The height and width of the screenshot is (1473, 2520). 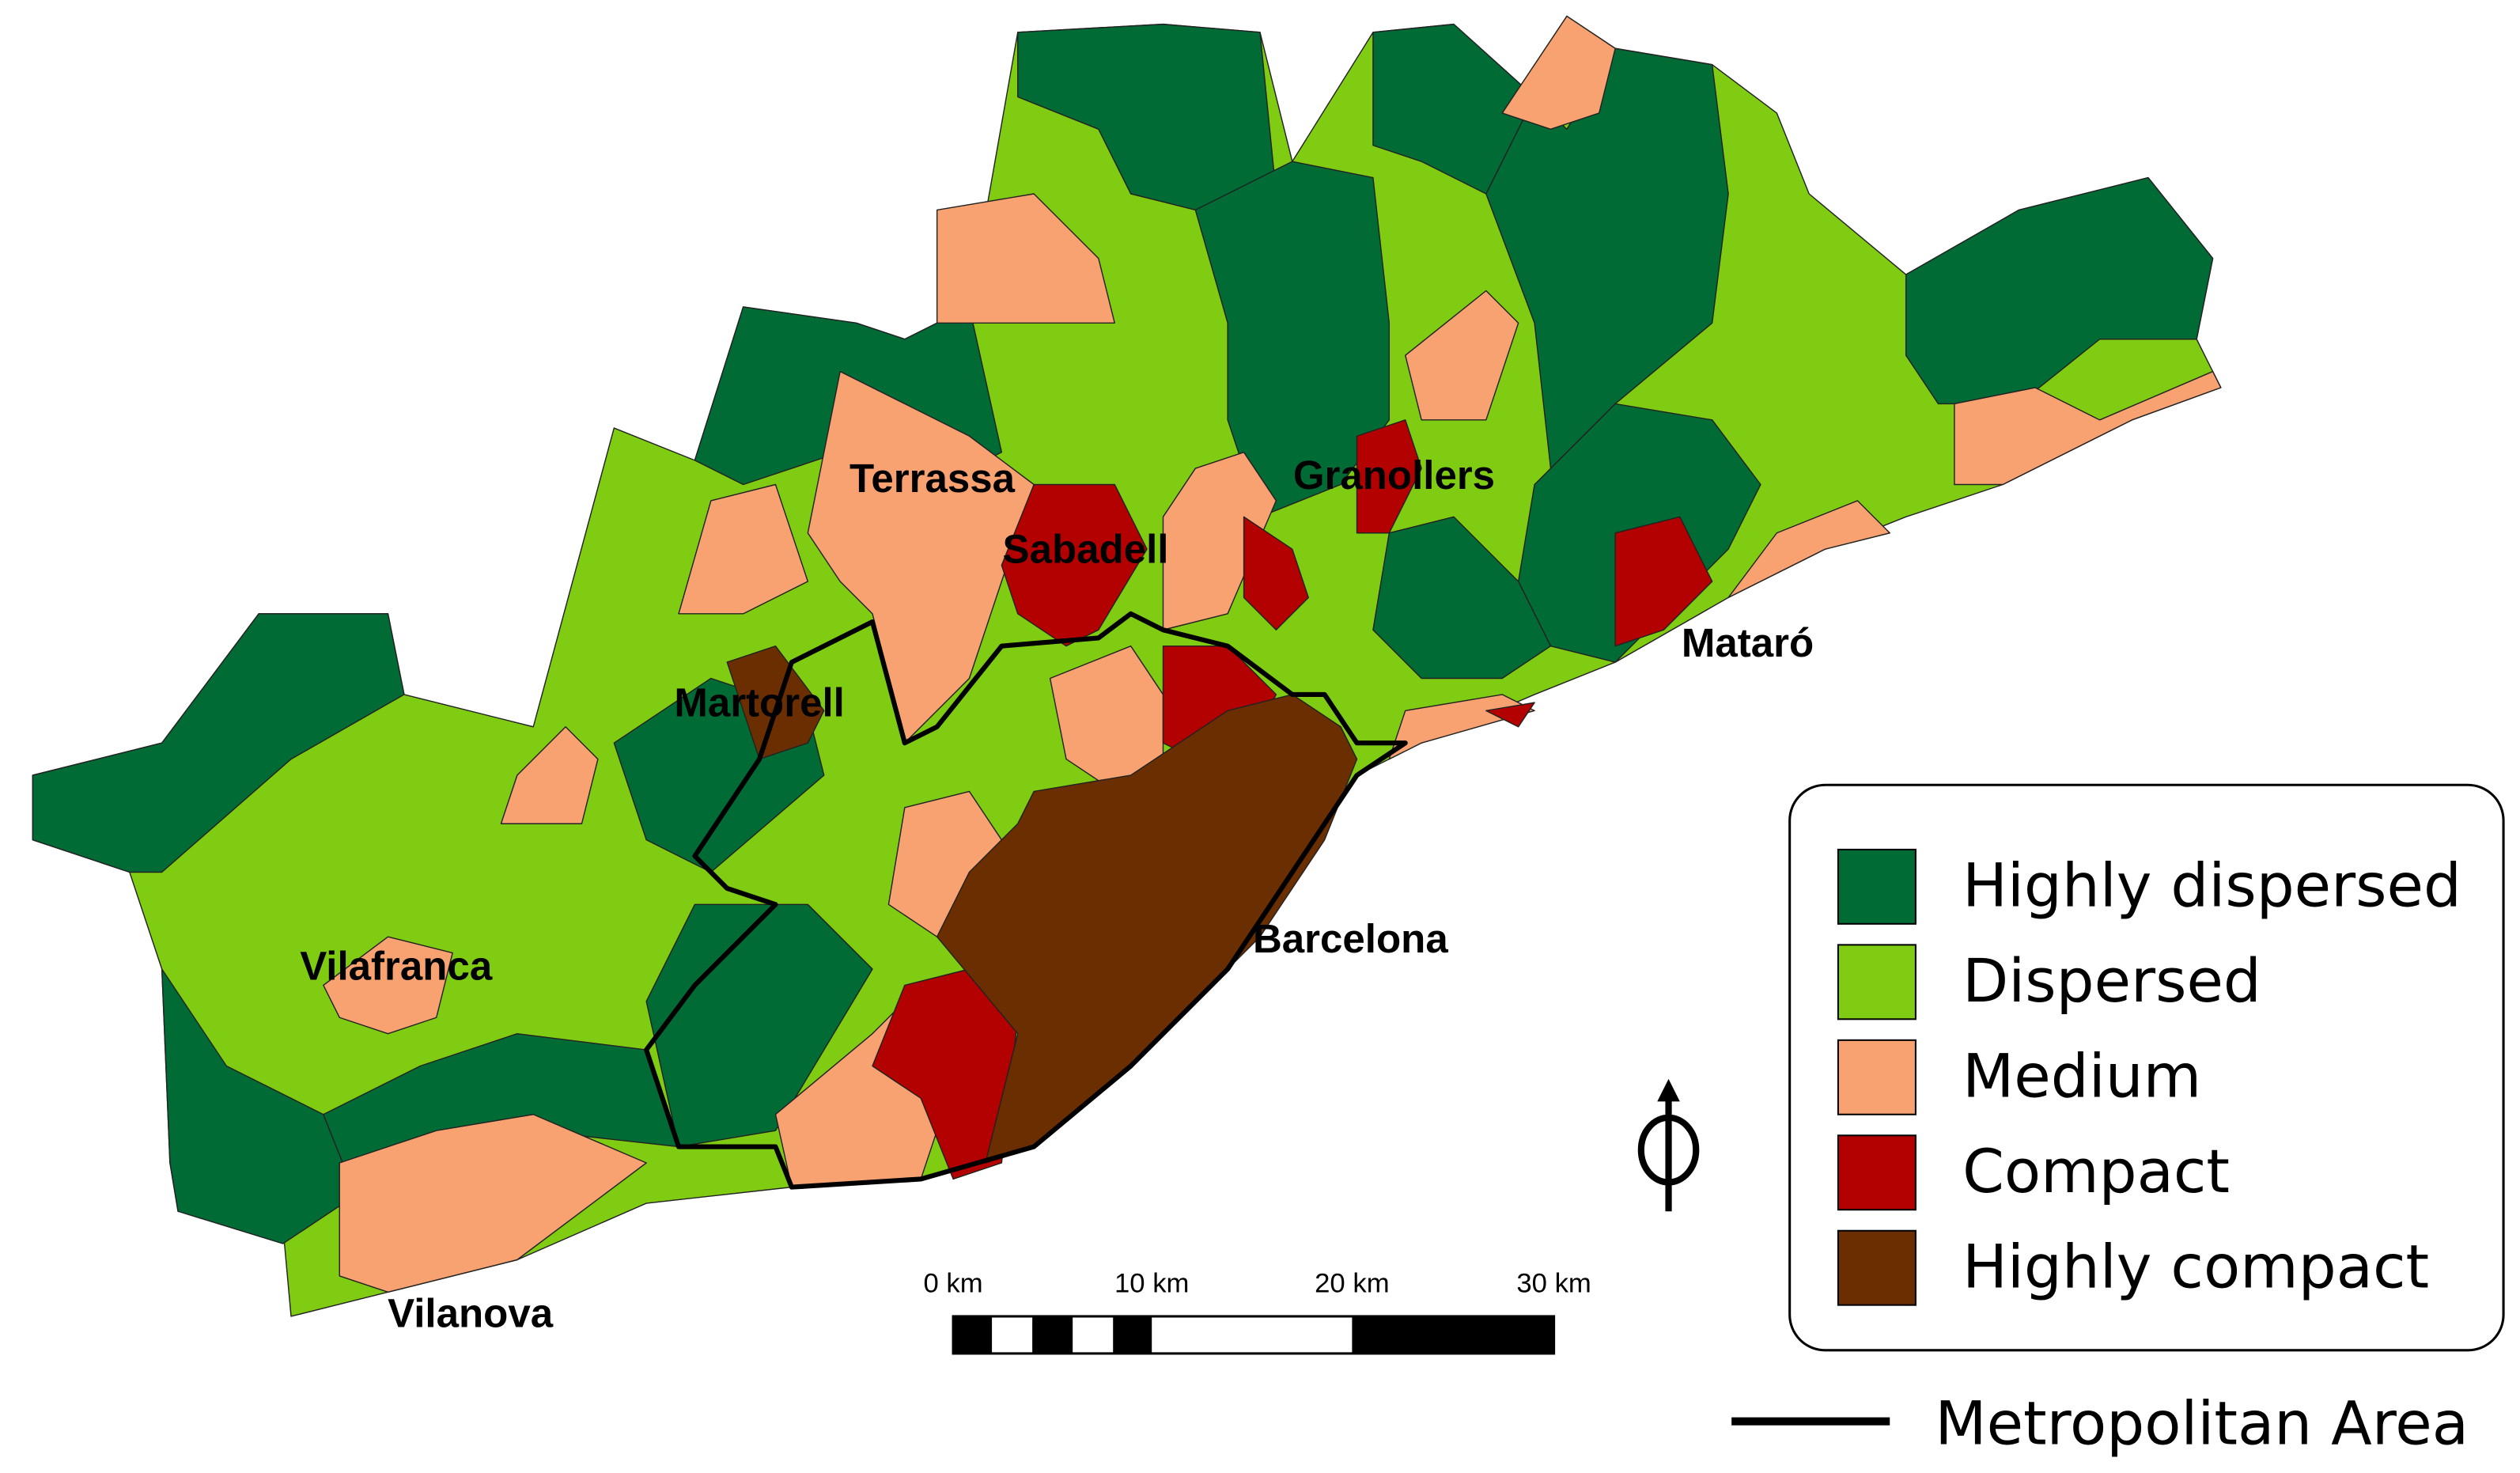 I want to click on city-label: Granollers, so click(x=1394, y=475).